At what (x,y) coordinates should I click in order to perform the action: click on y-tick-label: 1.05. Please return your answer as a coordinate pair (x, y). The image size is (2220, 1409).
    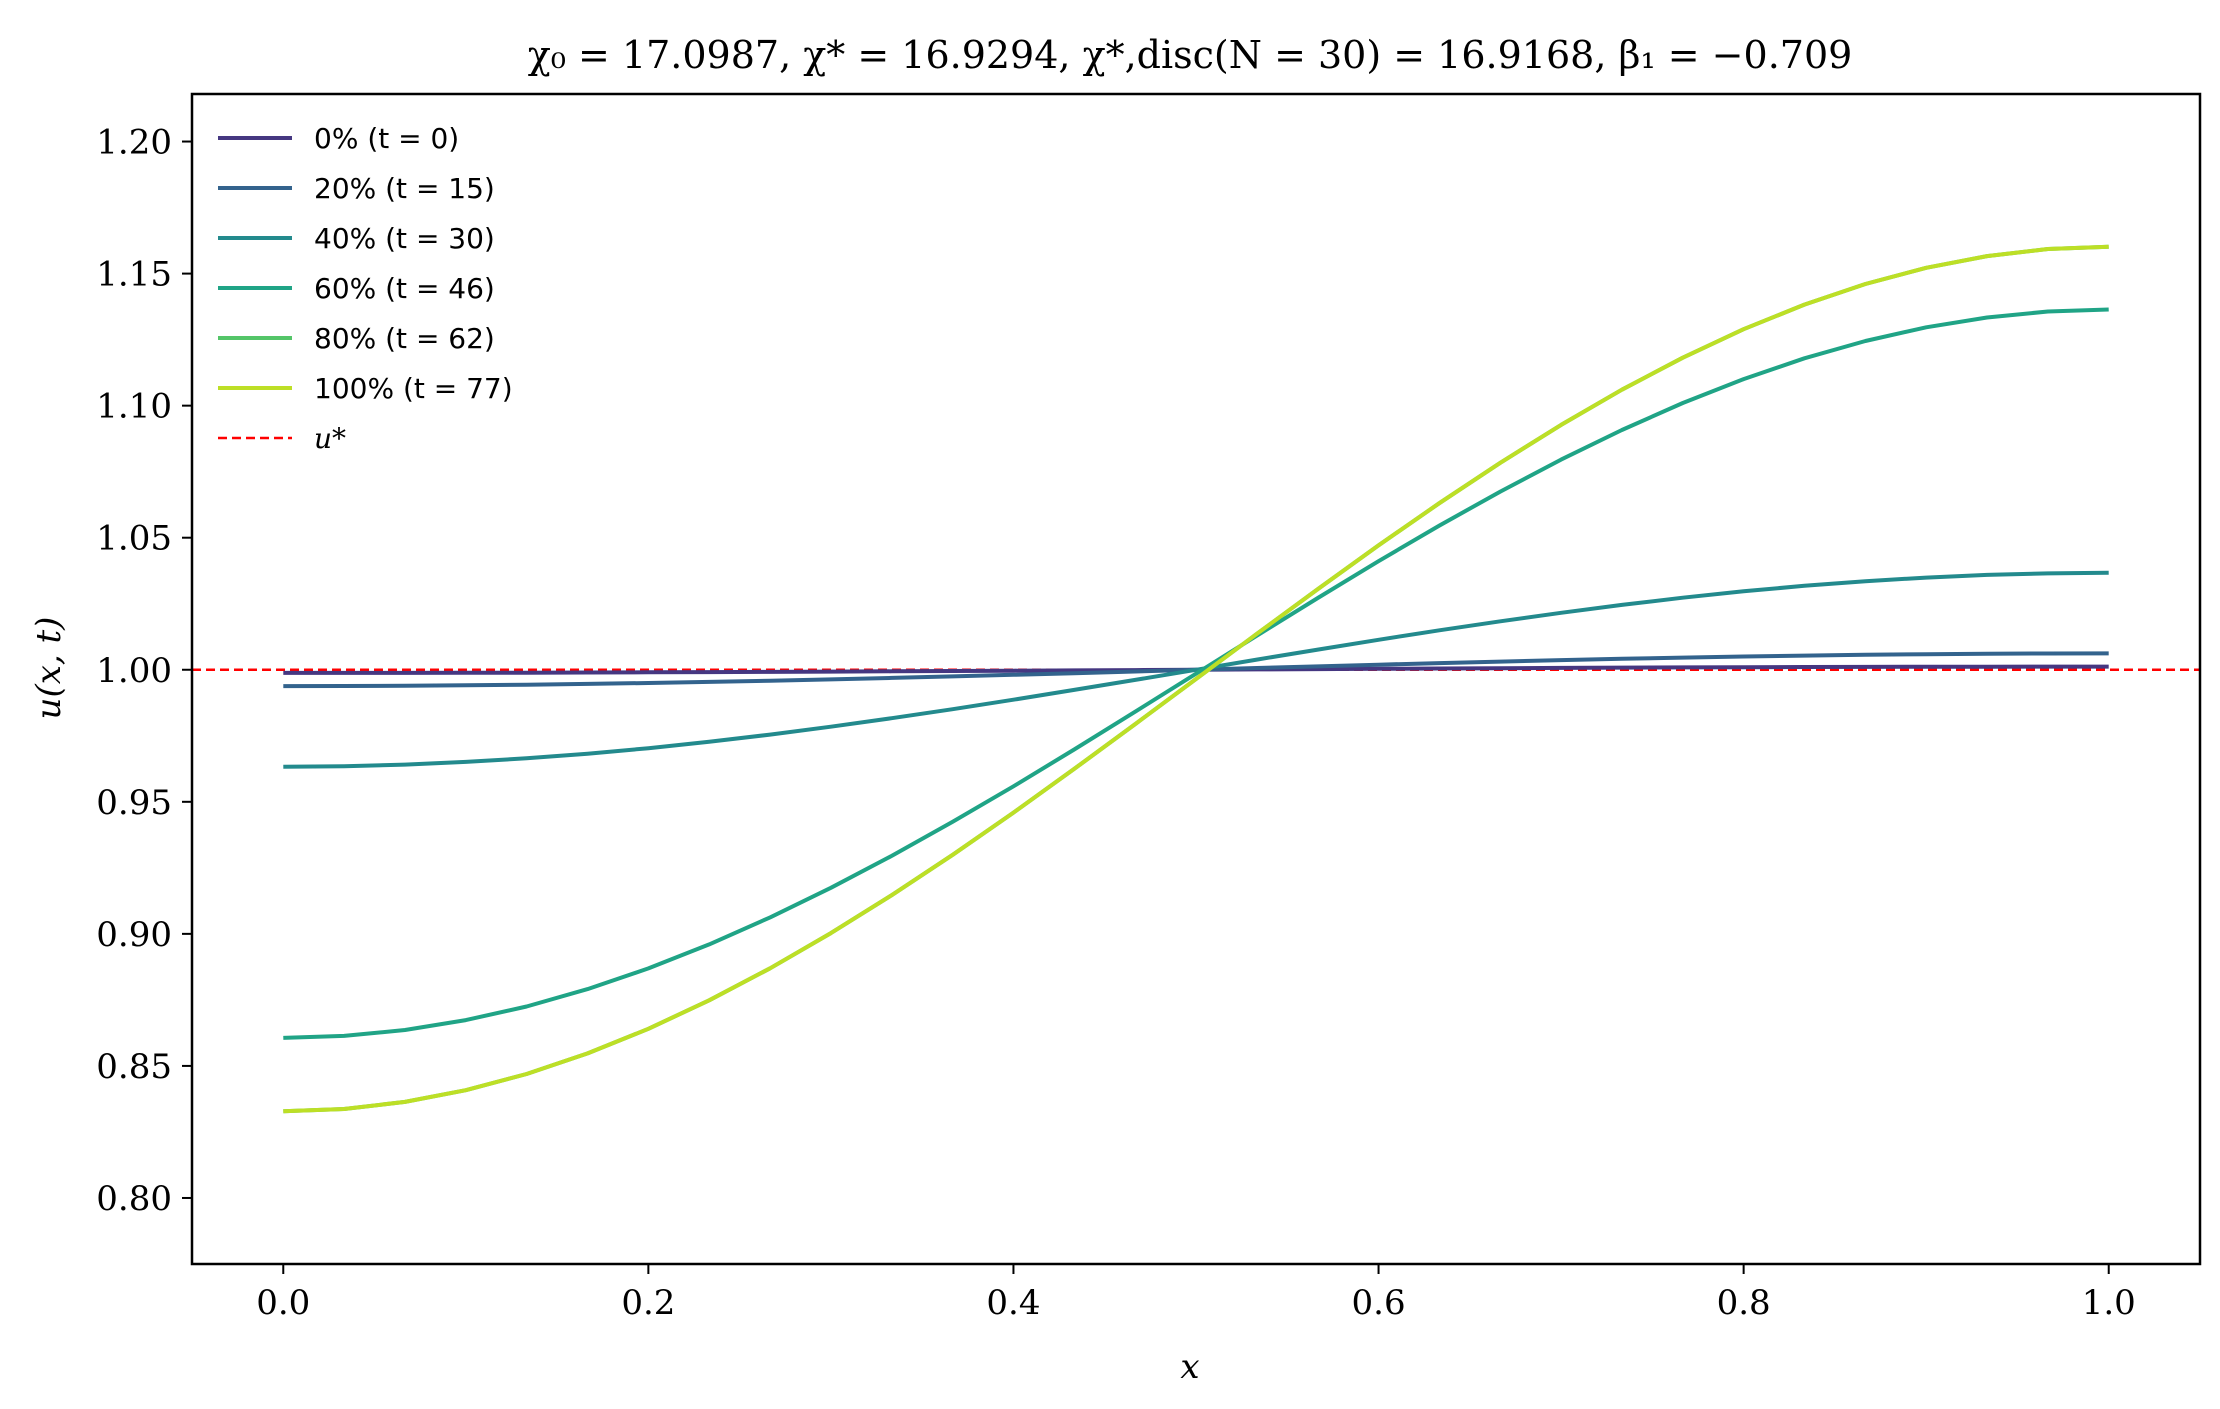
    Looking at the image, I should click on (134, 539).